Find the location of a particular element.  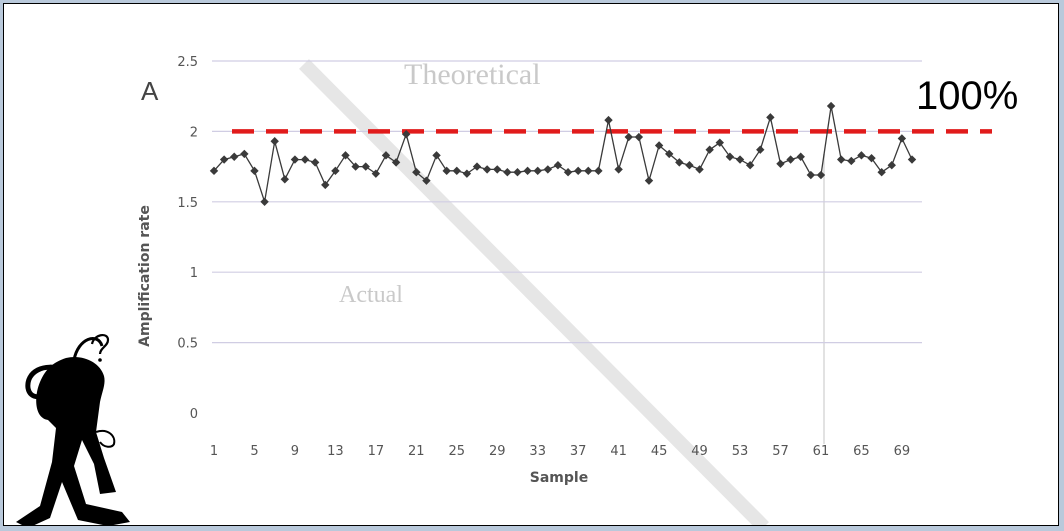

reference-line-label: 100% is located at coordinates (967, 96).